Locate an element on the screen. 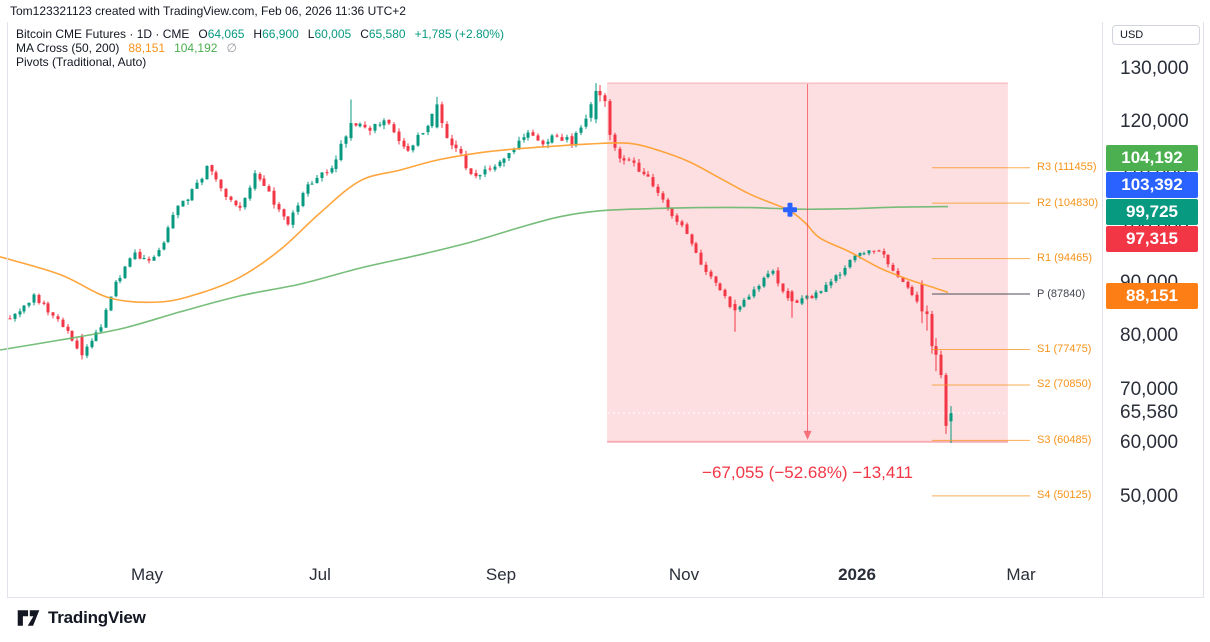  price-tick-70000: 70,000 is located at coordinates (1149, 389).